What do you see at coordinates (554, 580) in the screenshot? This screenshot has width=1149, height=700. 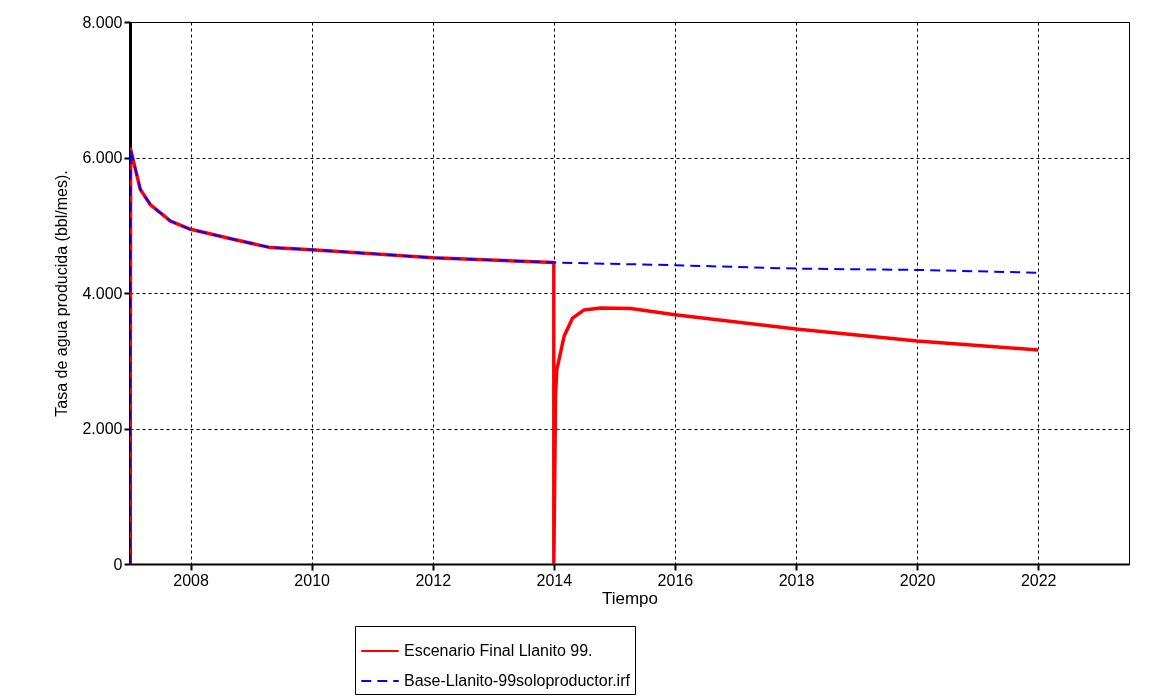 I see `x-tick-label: 2014` at bounding box center [554, 580].